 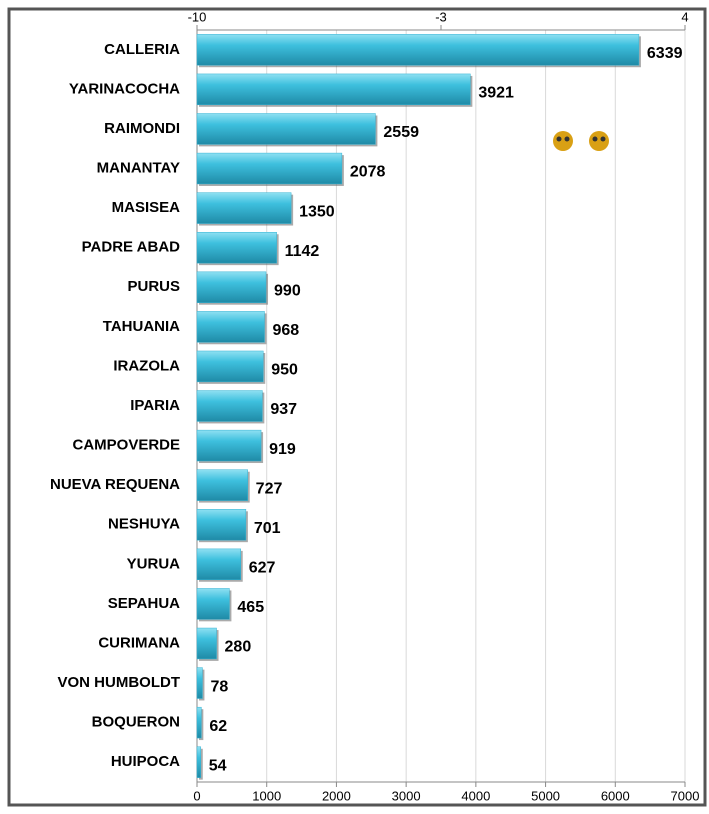 What do you see at coordinates (124, 88) in the screenshot?
I see `y-tick-label: YARINACOCHA` at bounding box center [124, 88].